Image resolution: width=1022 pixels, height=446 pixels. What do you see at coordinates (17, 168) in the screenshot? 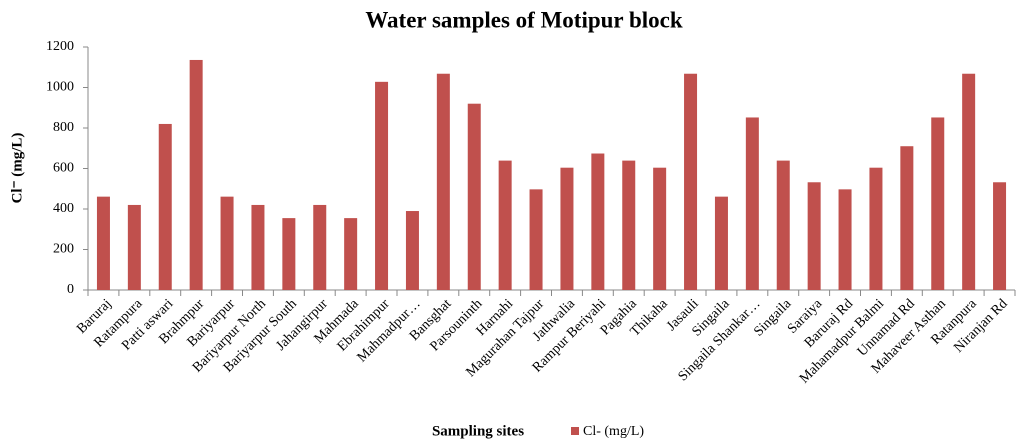
I see `y-axis-label: Cl⁻ (mg/L)` at bounding box center [17, 168].